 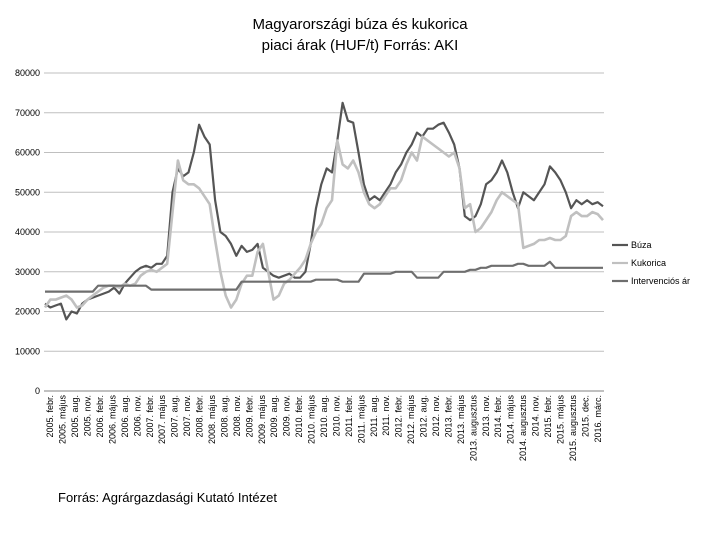 What do you see at coordinates (162, 420) in the screenshot?
I see `x-tick-label: 2007. május` at bounding box center [162, 420].